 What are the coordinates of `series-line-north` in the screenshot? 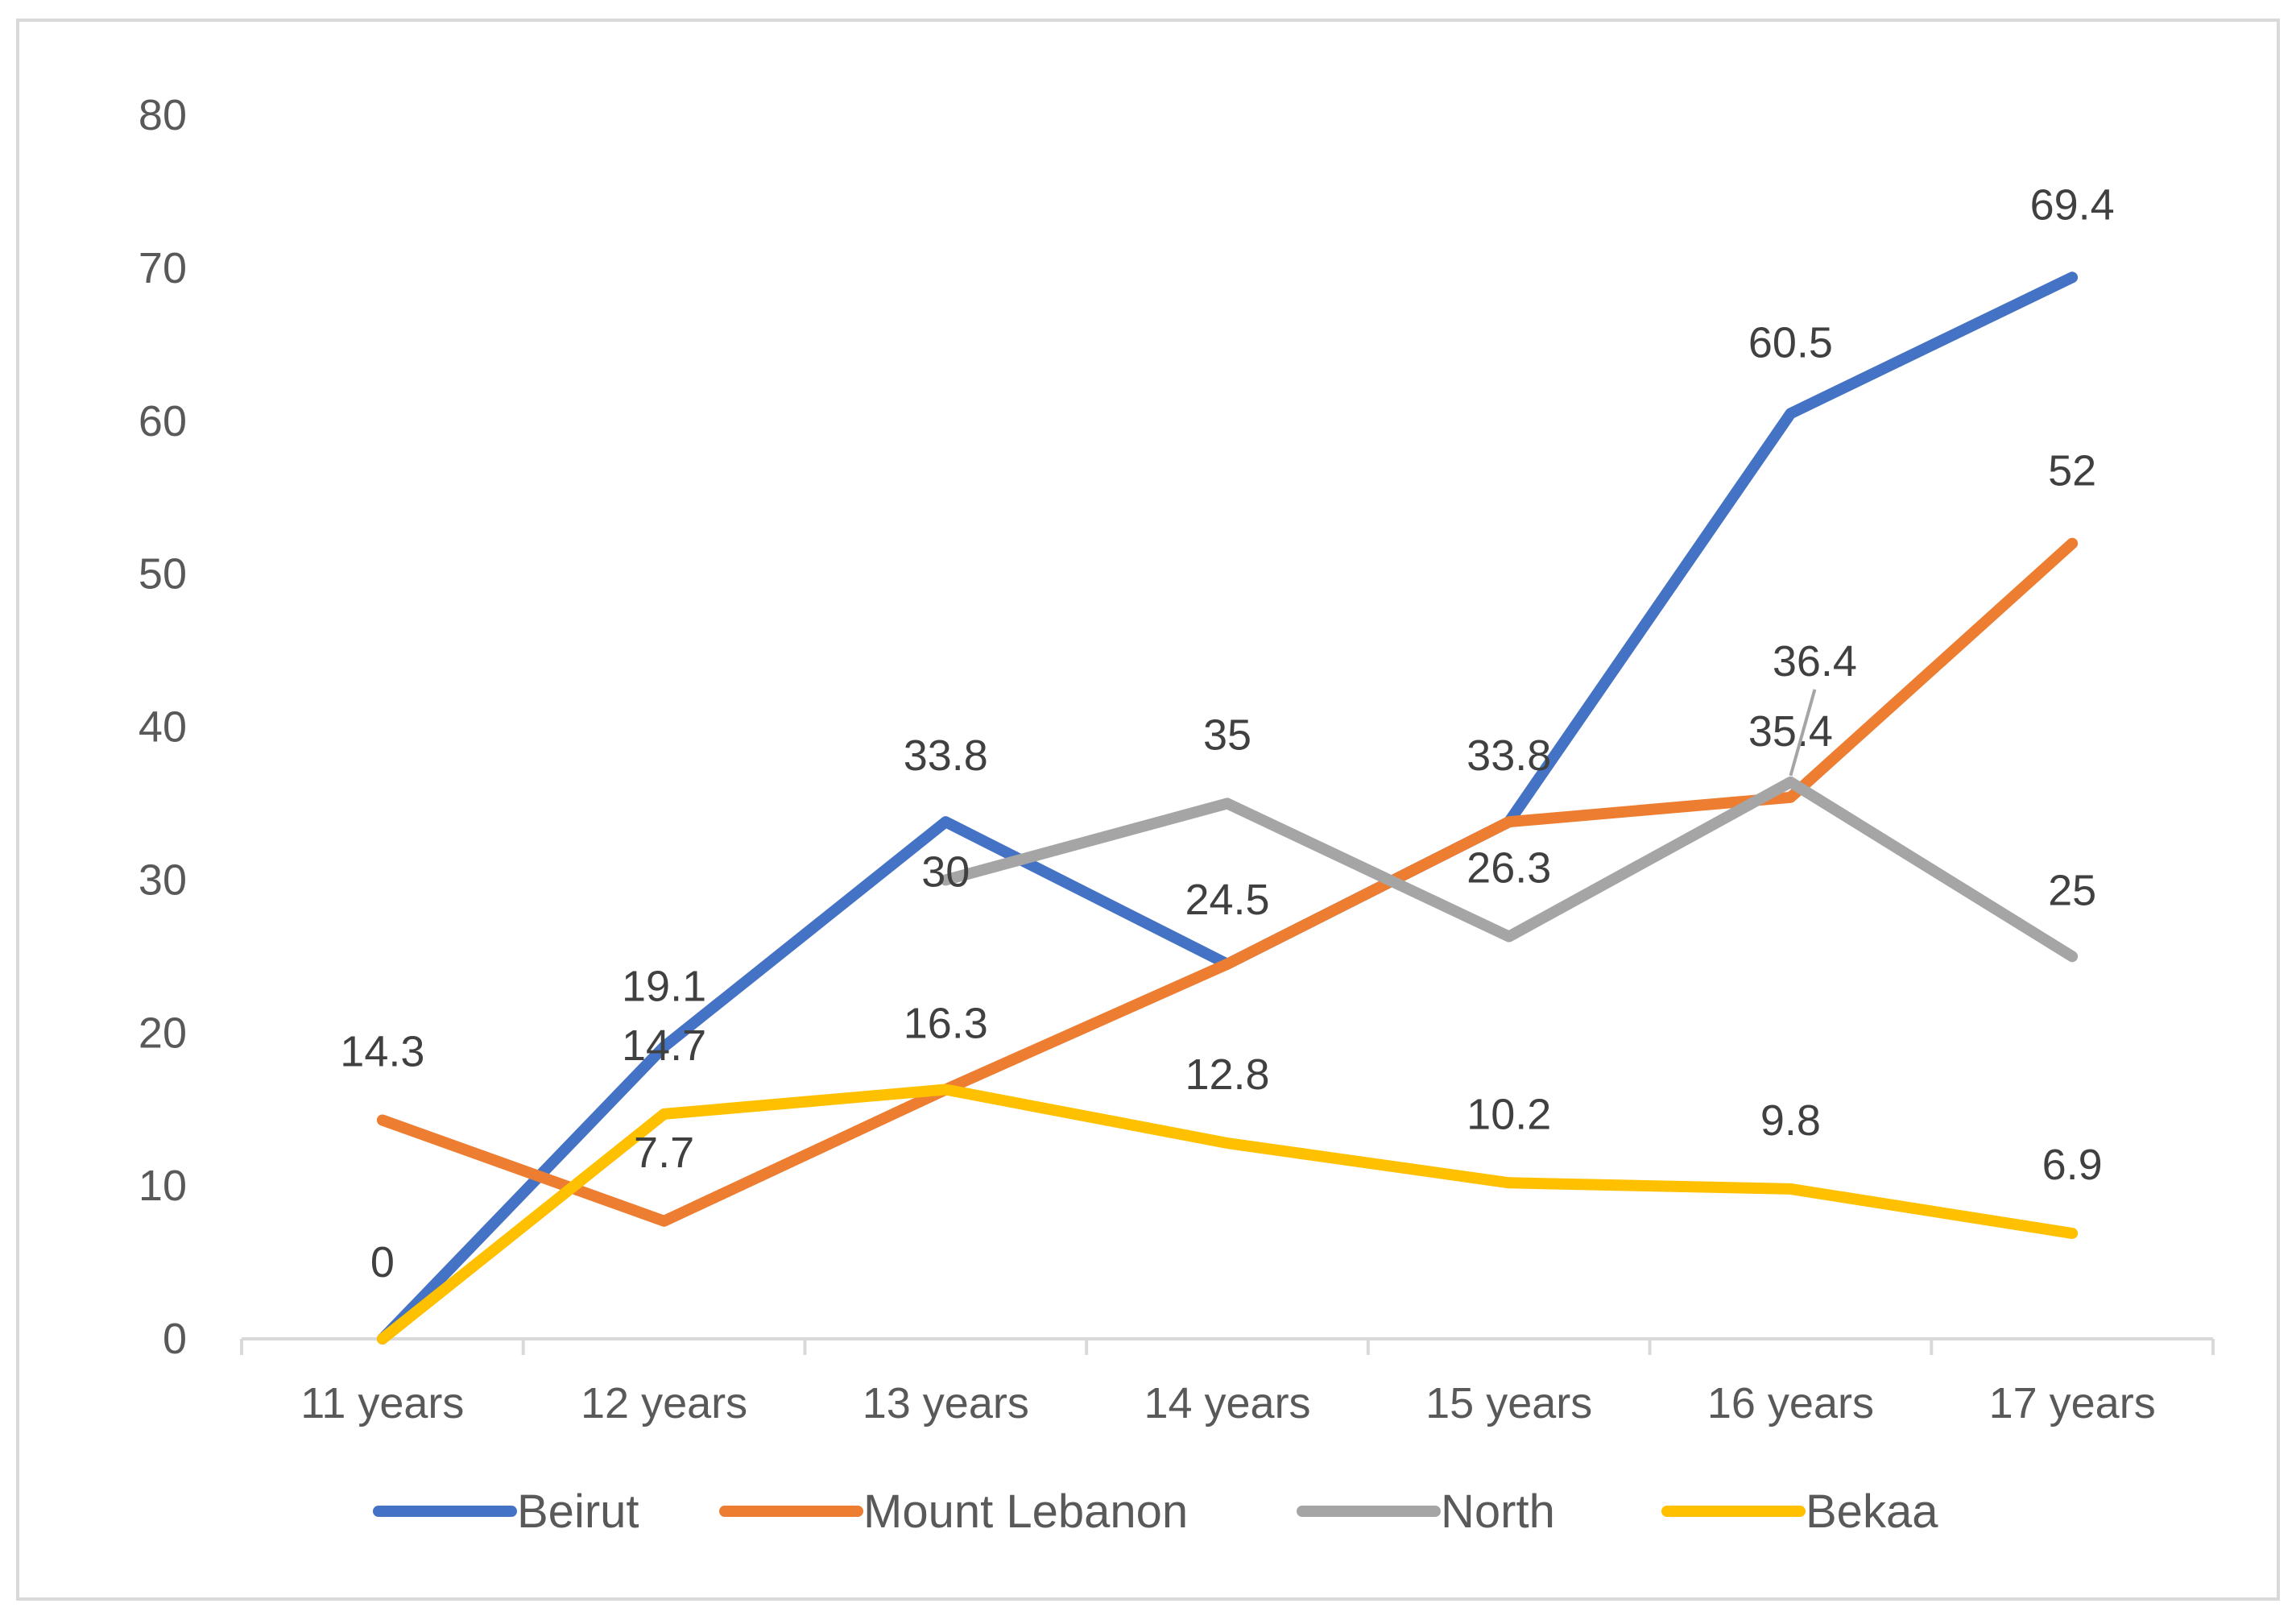 It's located at (1509, 869).